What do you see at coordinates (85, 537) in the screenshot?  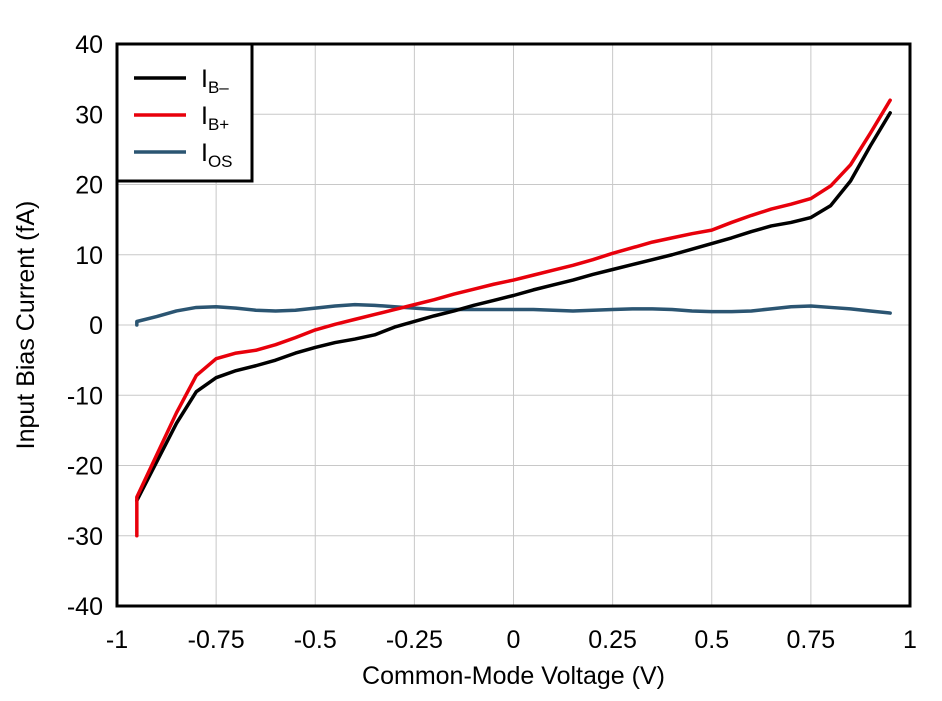 I see `y-tick-label: -30` at bounding box center [85, 537].